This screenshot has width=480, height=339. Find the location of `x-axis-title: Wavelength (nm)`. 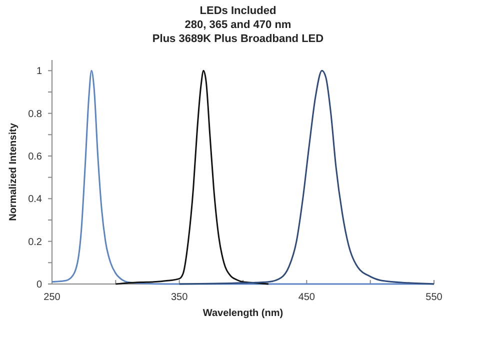

x-axis-title: Wavelength (nm) is located at coordinates (243, 313).